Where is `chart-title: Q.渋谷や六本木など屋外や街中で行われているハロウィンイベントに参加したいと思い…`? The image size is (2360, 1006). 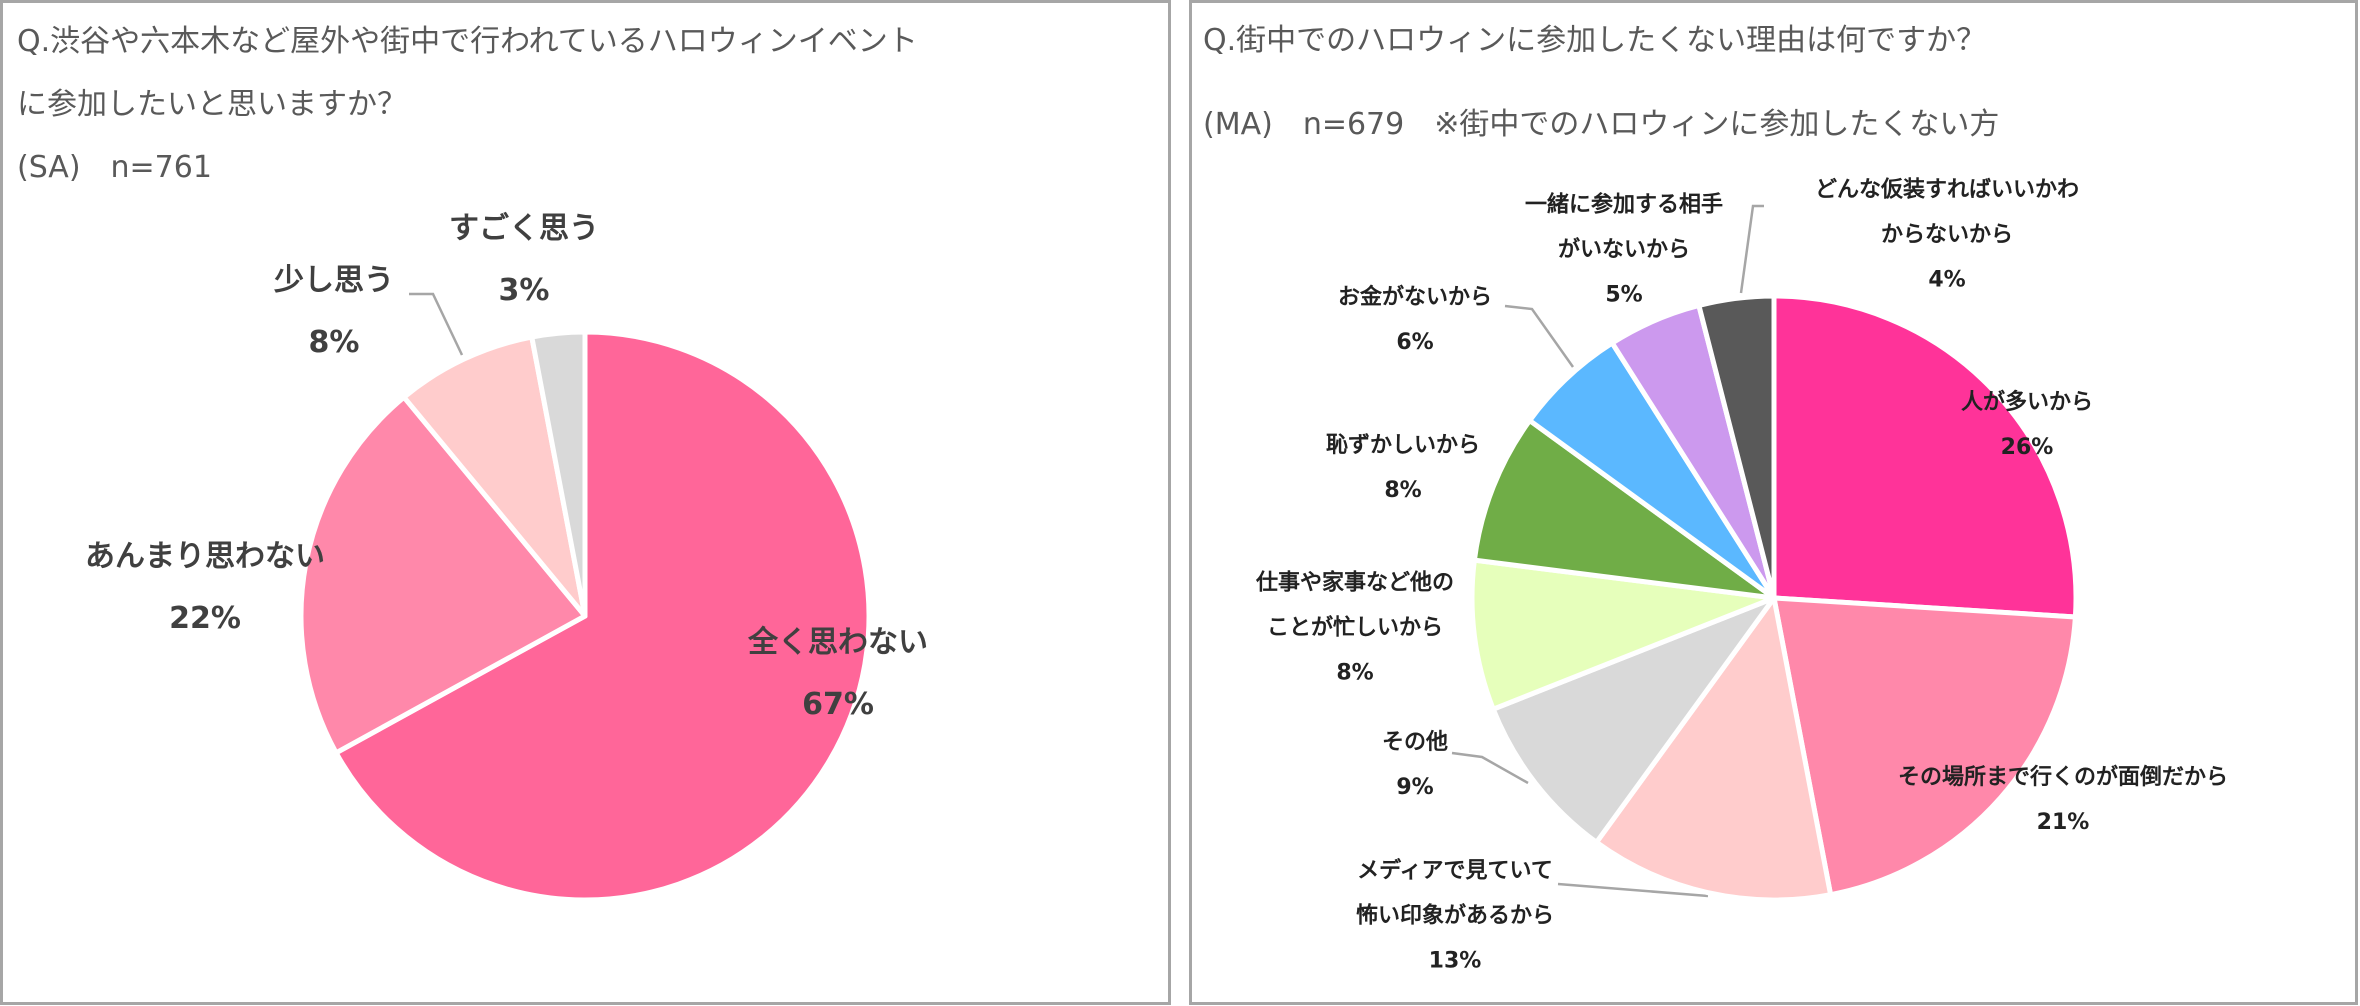 chart-title: Q.渋谷や六本木など屋外や街中で行われているハロウィンイベントに参加したいと思い… is located at coordinates (467, 73).